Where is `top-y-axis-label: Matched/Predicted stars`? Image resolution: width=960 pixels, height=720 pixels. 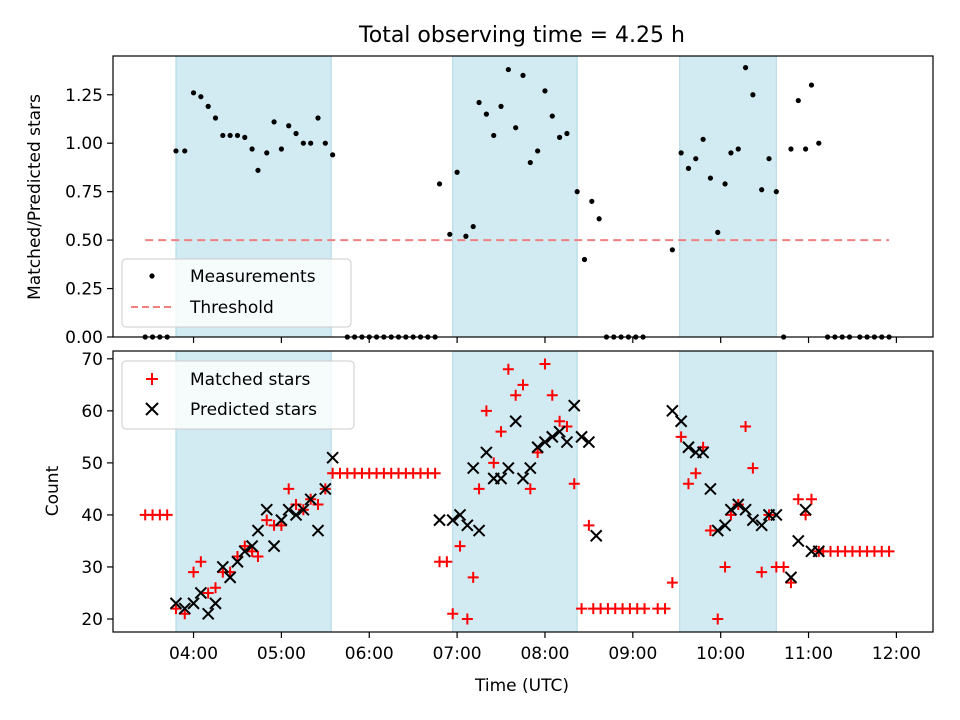
top-y-axis-label: Matched/Predicted stars is located at coordinates (35, 197).